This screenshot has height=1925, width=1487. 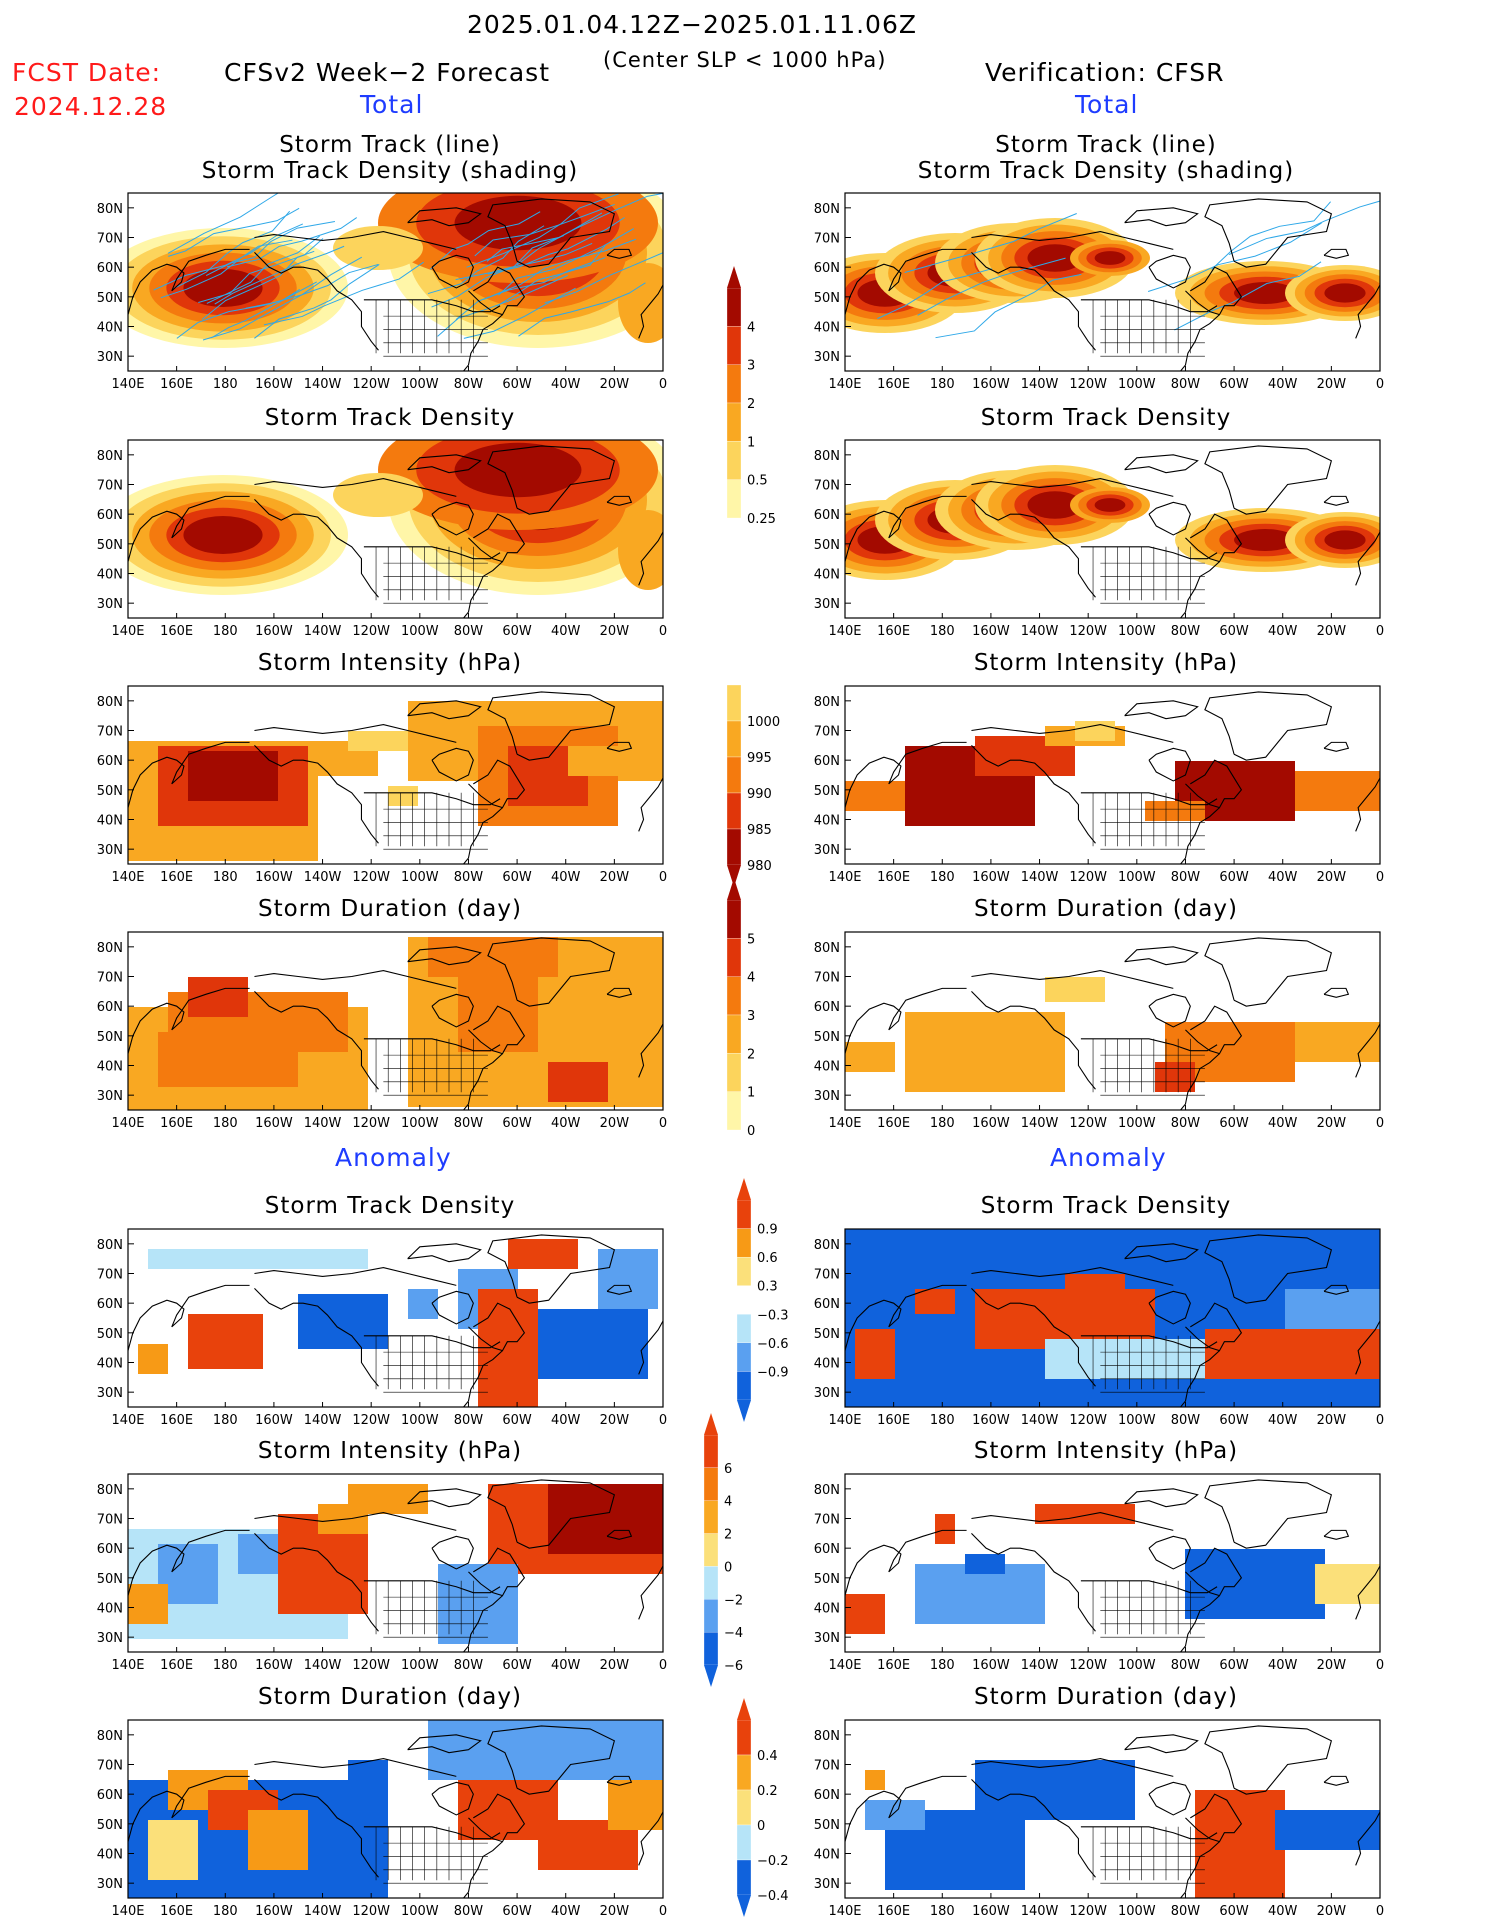 What do you see at coordinates (728, 1469) in the screenshot?
I see `colorbar-label: 6` at bounding box center [728, 1469].